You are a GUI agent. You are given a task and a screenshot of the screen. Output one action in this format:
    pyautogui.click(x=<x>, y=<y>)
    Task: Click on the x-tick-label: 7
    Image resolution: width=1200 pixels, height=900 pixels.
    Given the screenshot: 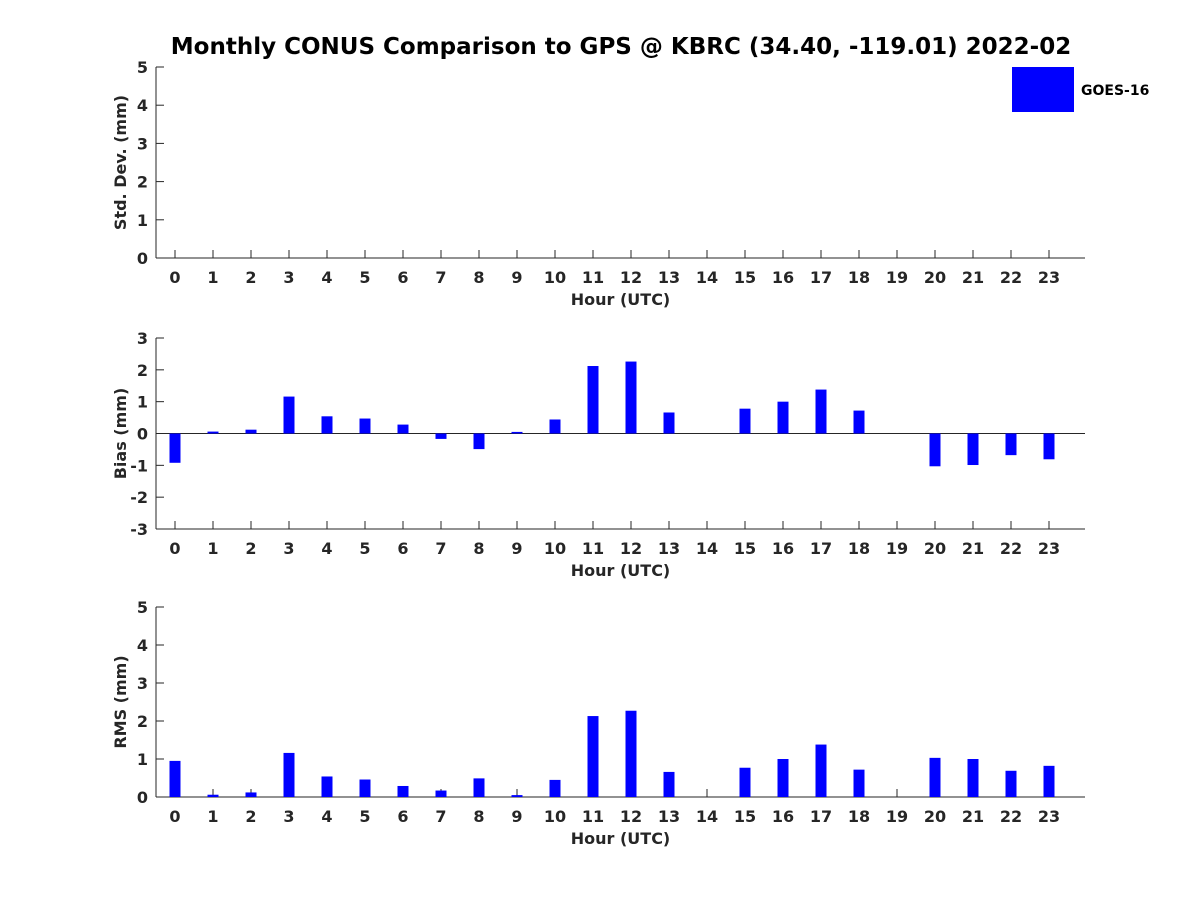 What is the action you would take?
    pyautogui.click(x=440, y=816)
    